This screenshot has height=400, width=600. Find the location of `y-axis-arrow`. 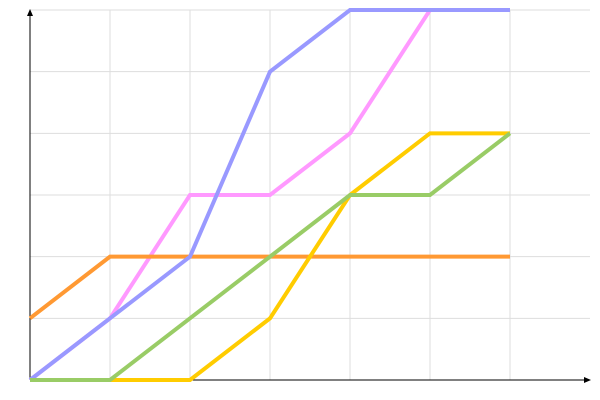

y-axis-arrow is located at coordinates (30, 12).